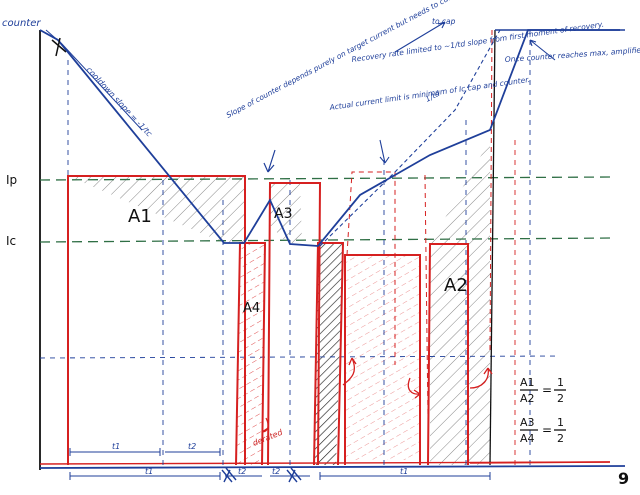  What do you see at coordinates (11, 180) in the screenshot?
I see `ip-label: Ip` at bounding box center [11, 180].